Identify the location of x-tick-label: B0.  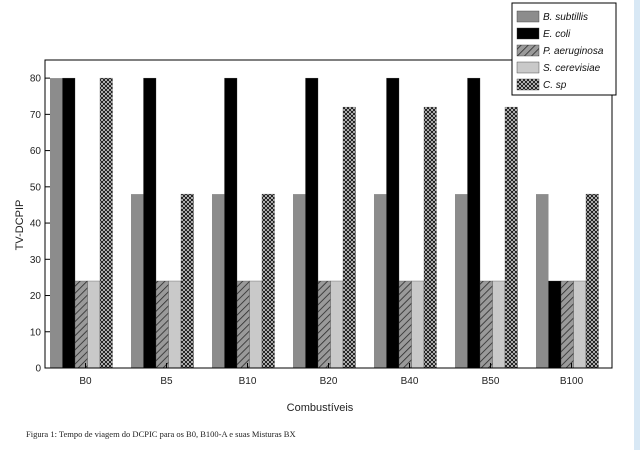
(85, 381).